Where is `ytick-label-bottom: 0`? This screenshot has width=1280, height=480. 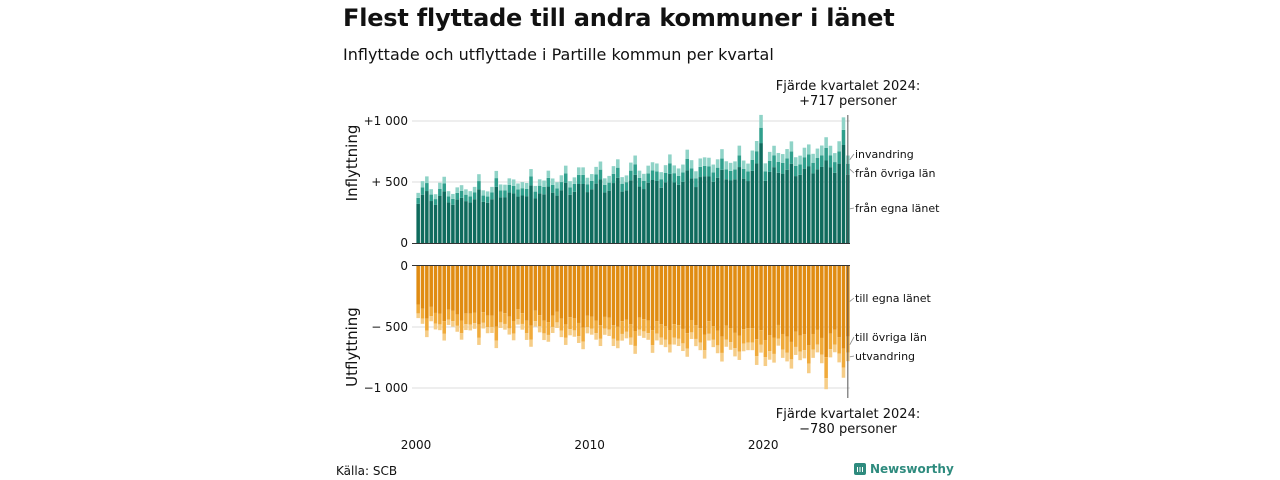
ytick-label-bottom: 0 is located at coordinates (404, 266).